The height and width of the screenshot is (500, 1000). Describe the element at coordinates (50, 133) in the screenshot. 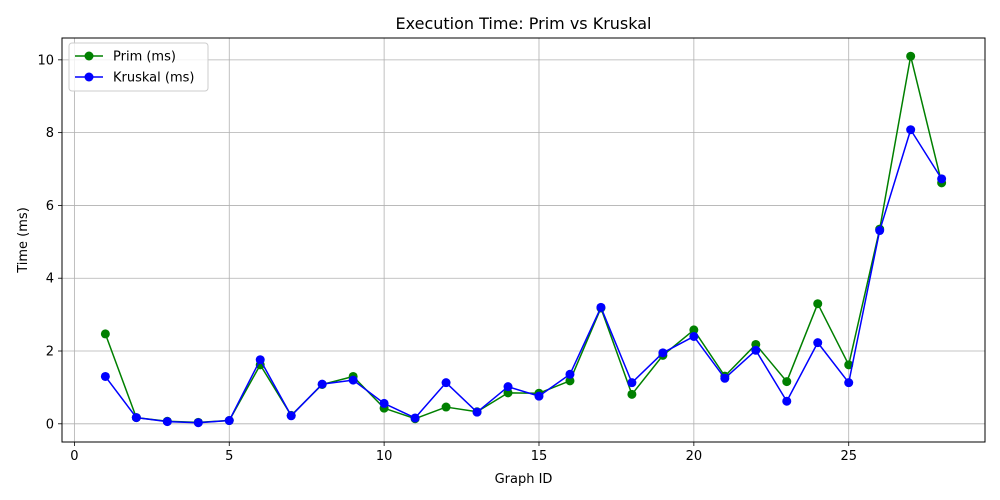

I see `y-tick-label: 8` at that location.